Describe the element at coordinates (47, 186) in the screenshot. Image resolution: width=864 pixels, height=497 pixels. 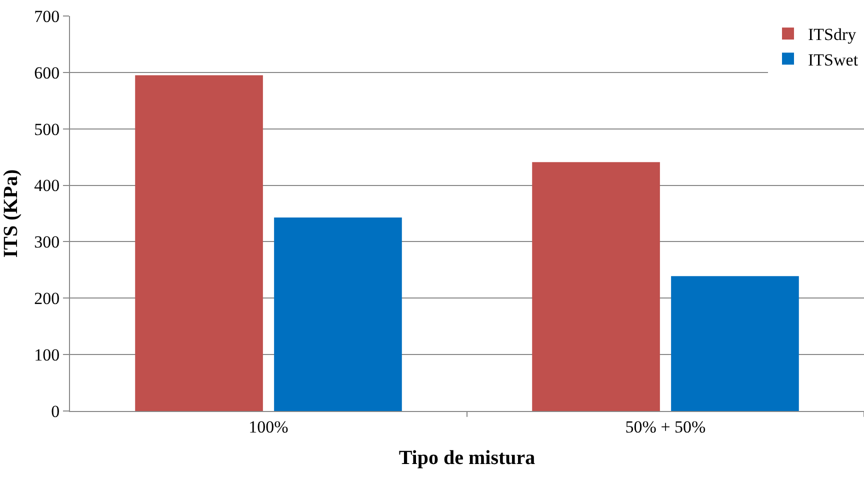
I see `y-tick-label: 400` at that location.